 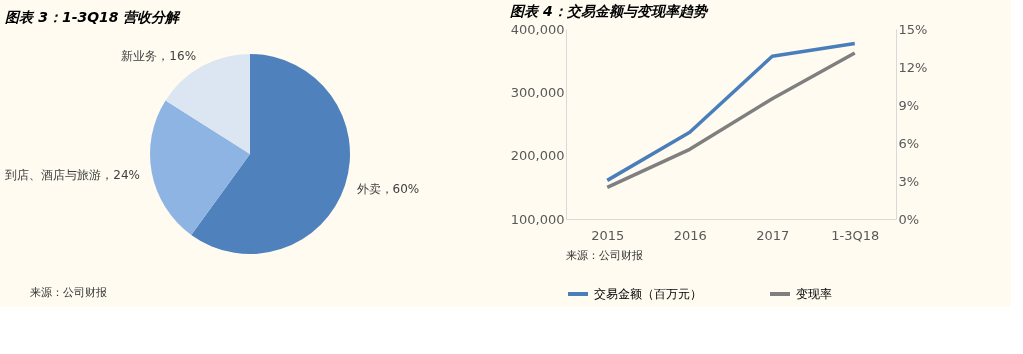 What do you see at coordinates (200, 167) in the screenshot?
I see `pie-slice` at bounding box center [200, 167].